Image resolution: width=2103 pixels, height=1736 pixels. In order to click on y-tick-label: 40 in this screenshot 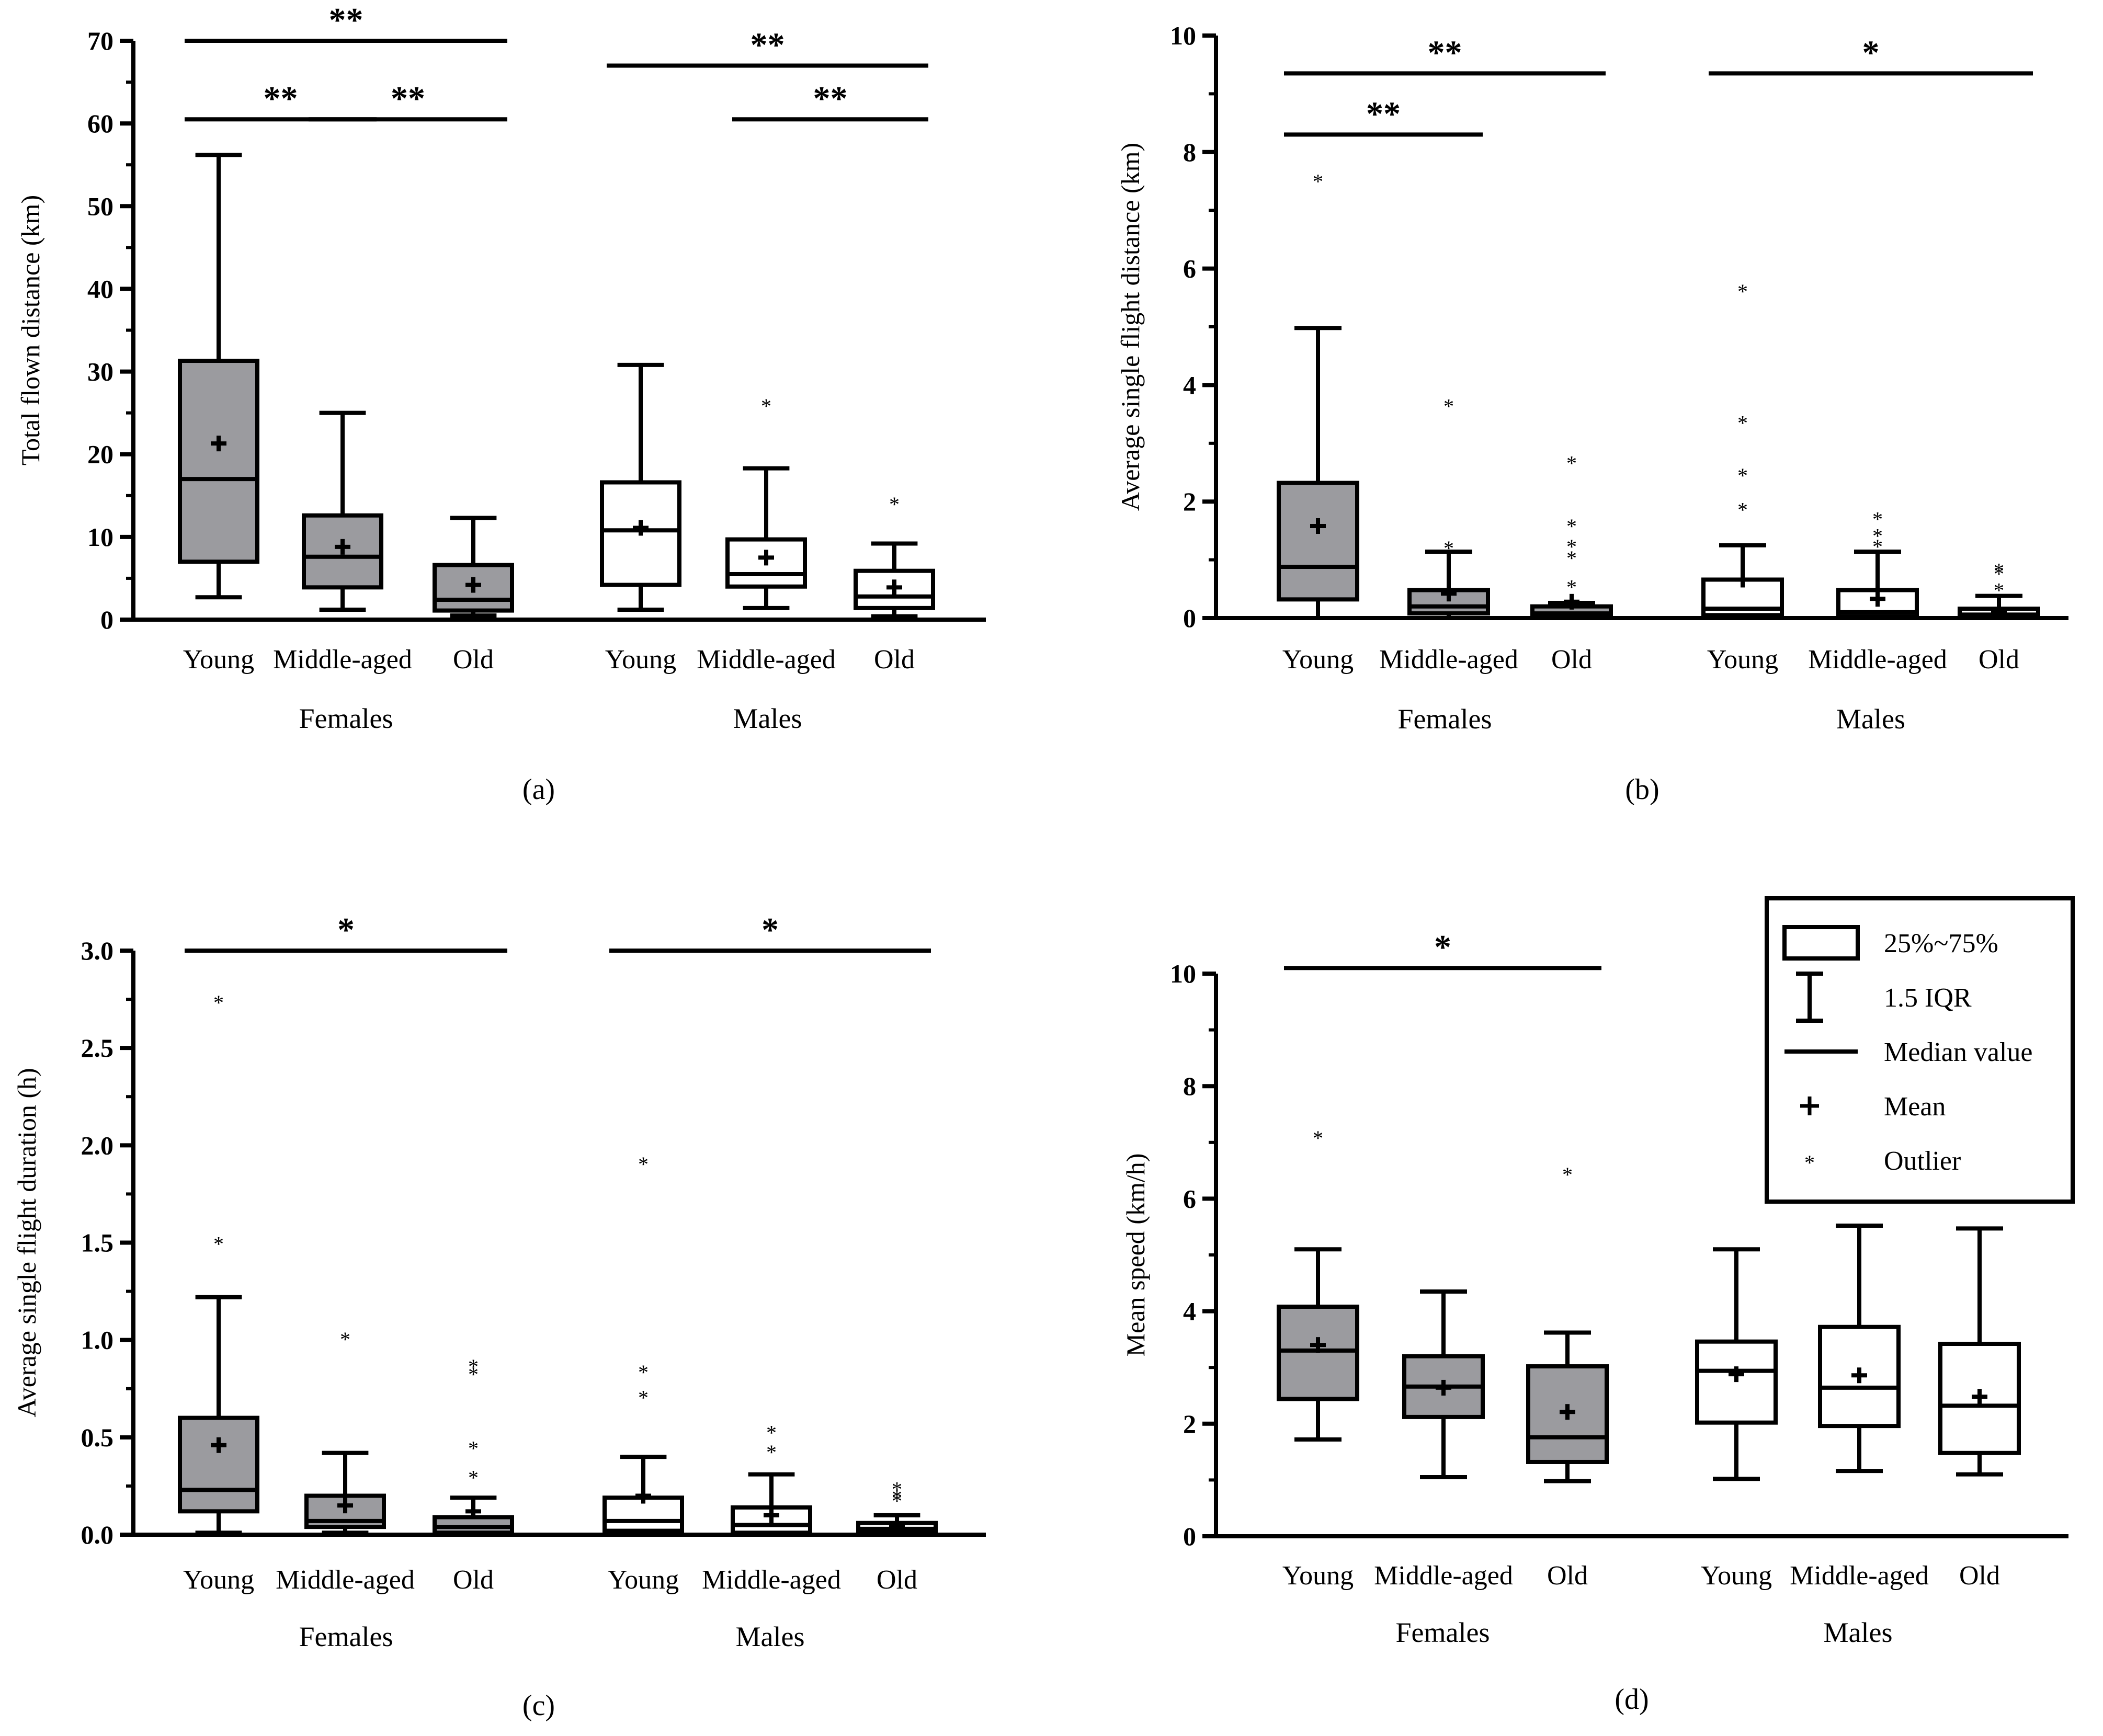, I will do `click(100, 288)`.